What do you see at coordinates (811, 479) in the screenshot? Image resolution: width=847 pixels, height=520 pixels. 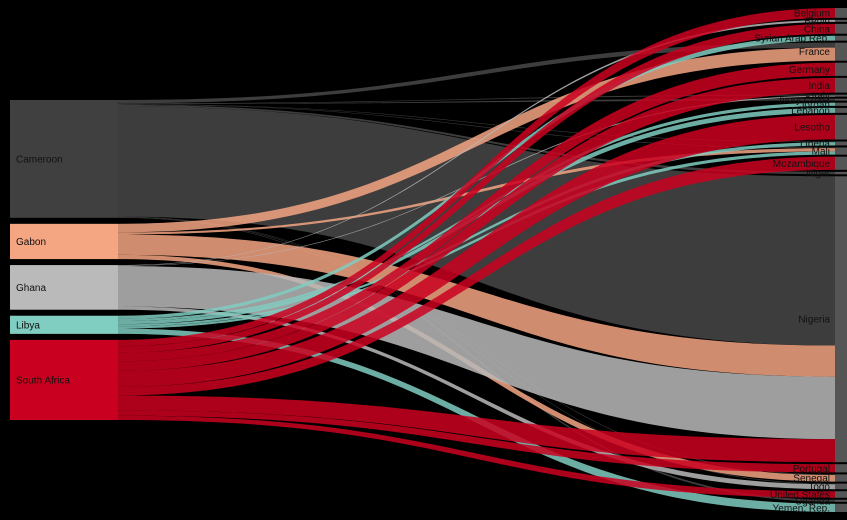 I see `target-label-senegal: Senegal` at bounding box center [811, 479].